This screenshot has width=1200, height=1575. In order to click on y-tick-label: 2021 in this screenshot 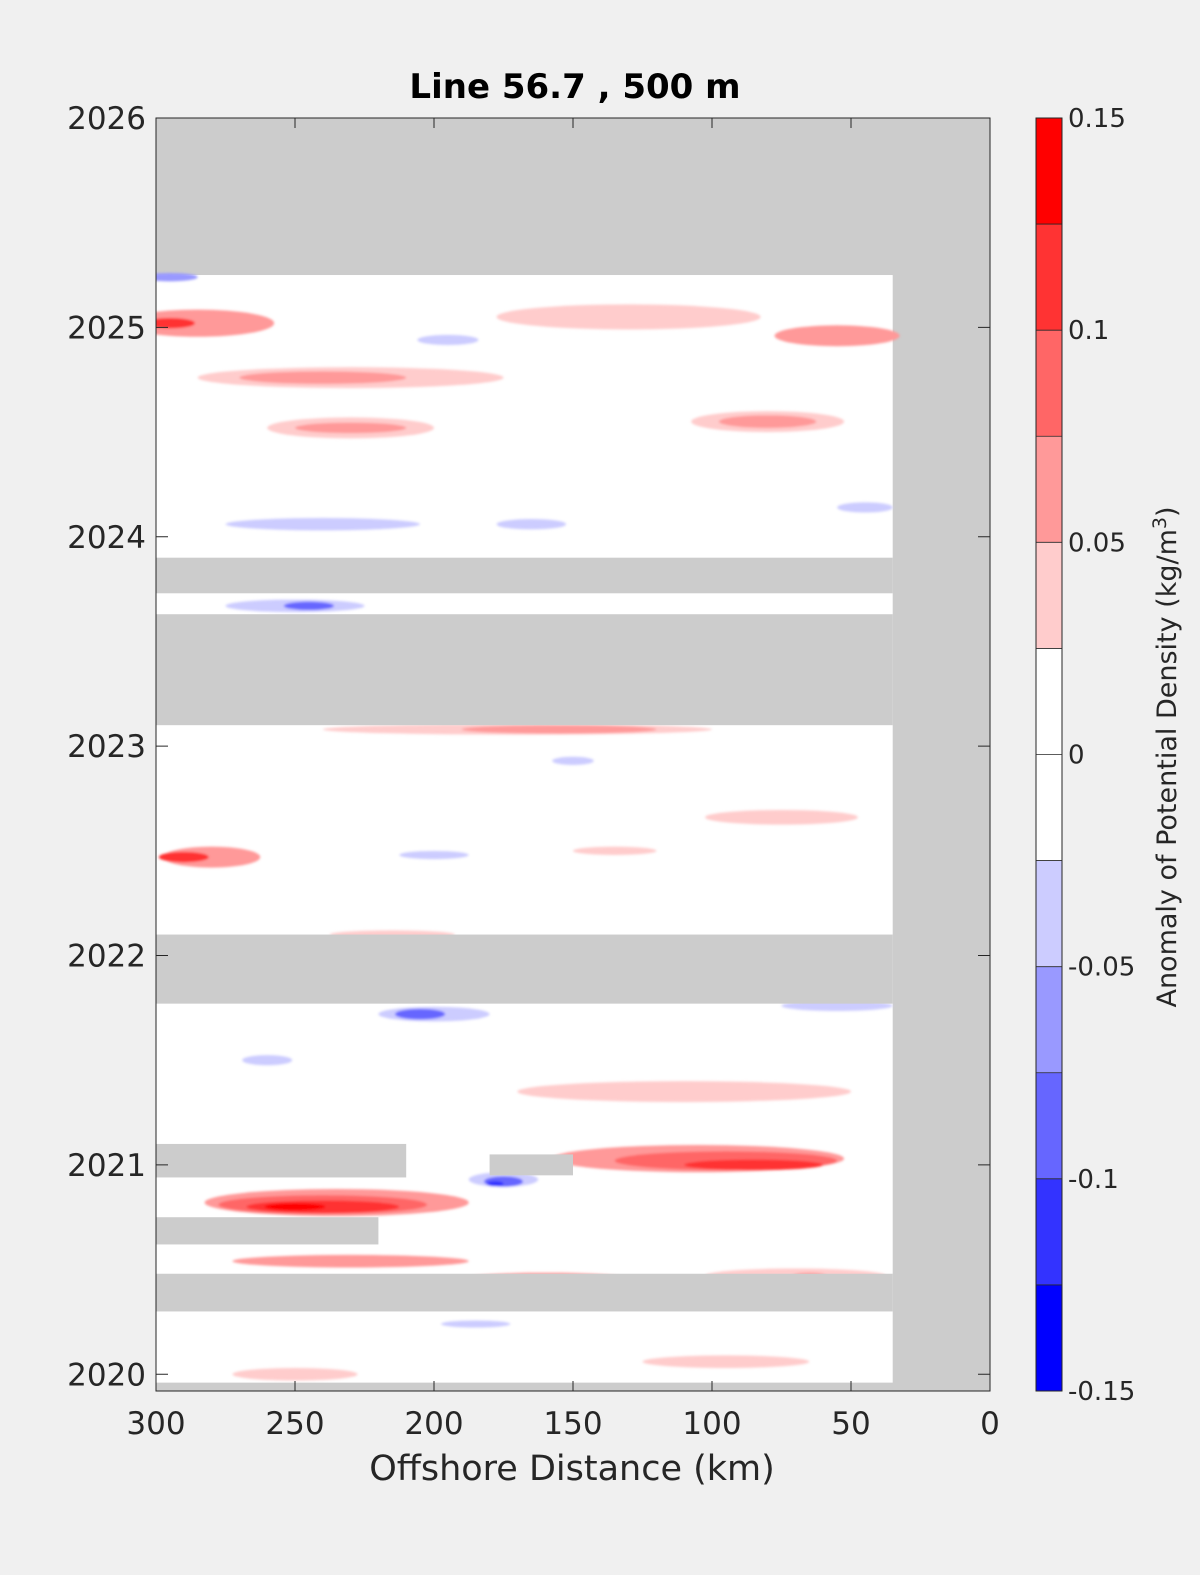, I will do `click(106, 1166)`.